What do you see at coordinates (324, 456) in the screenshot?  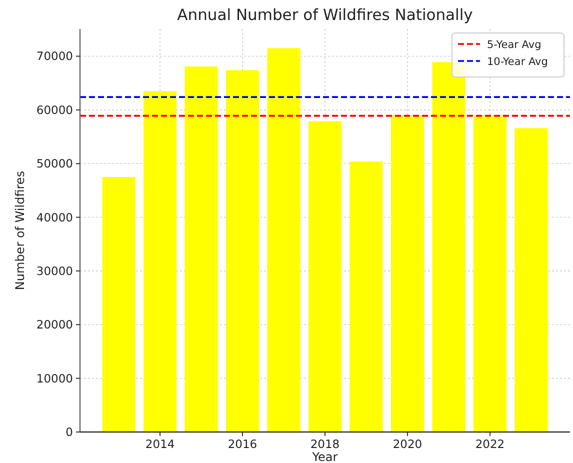 I see `x-axis-title: Year` at bounding box center [324, 456].